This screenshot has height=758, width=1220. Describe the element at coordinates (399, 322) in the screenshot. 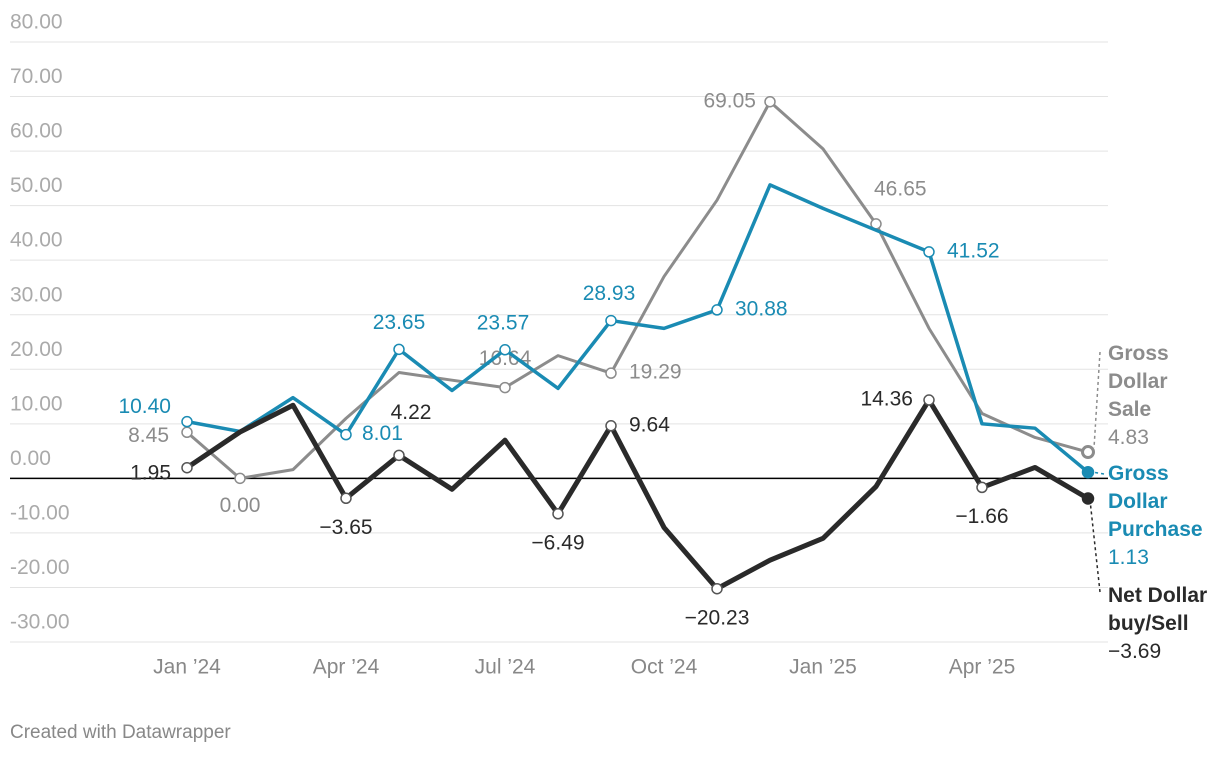

I see `data-label: 23.65` at that location.